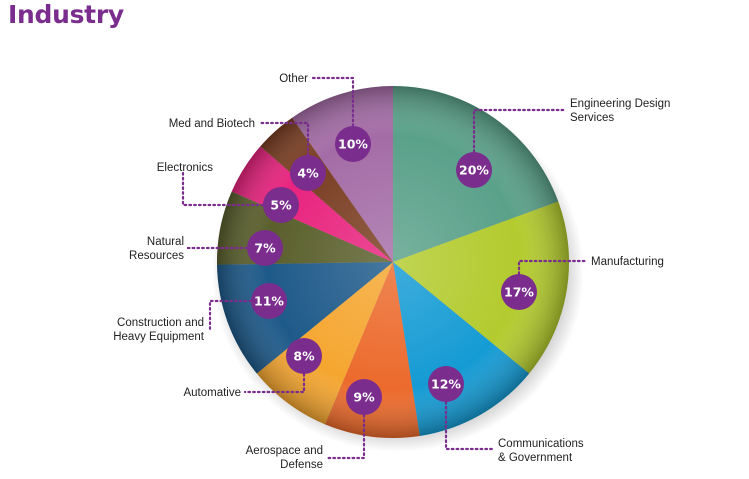  Describe the element at coordinates (185, 168) in the screenshot. I see `category-label-electronics: Electronics` at that location.